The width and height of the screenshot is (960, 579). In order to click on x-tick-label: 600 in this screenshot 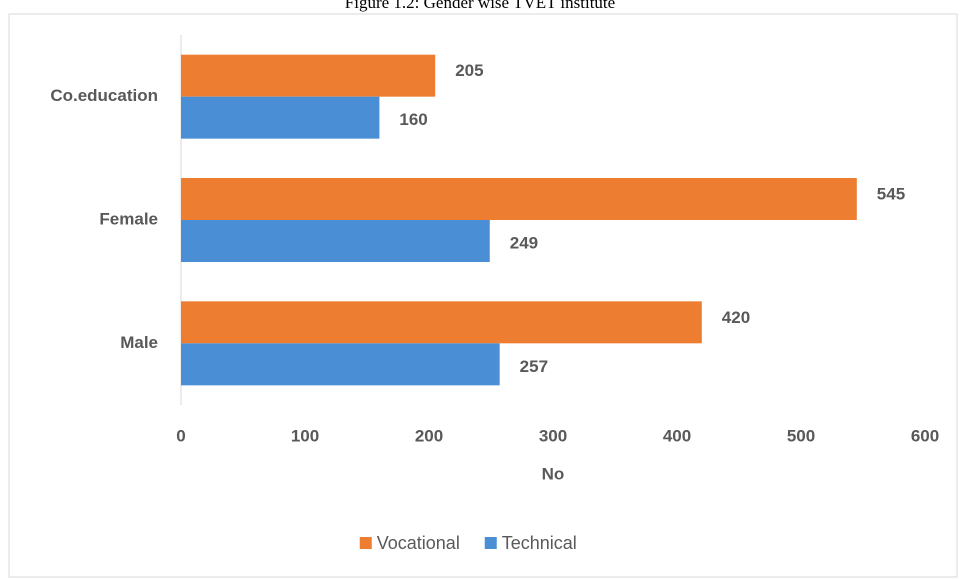, I will do `click(925, 435)`.